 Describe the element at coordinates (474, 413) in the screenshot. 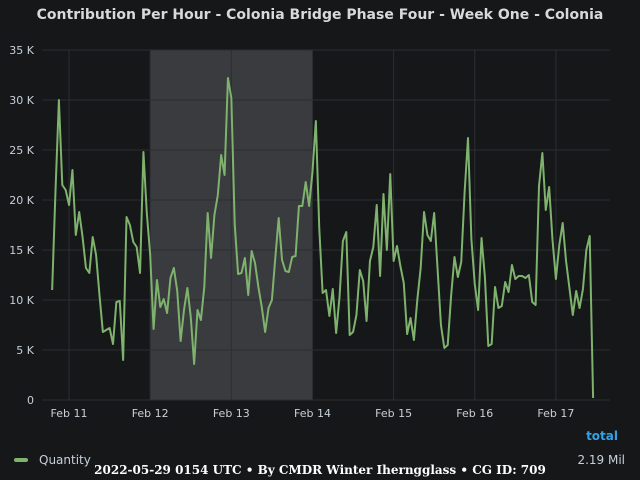

I see `x-tick-label: Feb 16` at that location.